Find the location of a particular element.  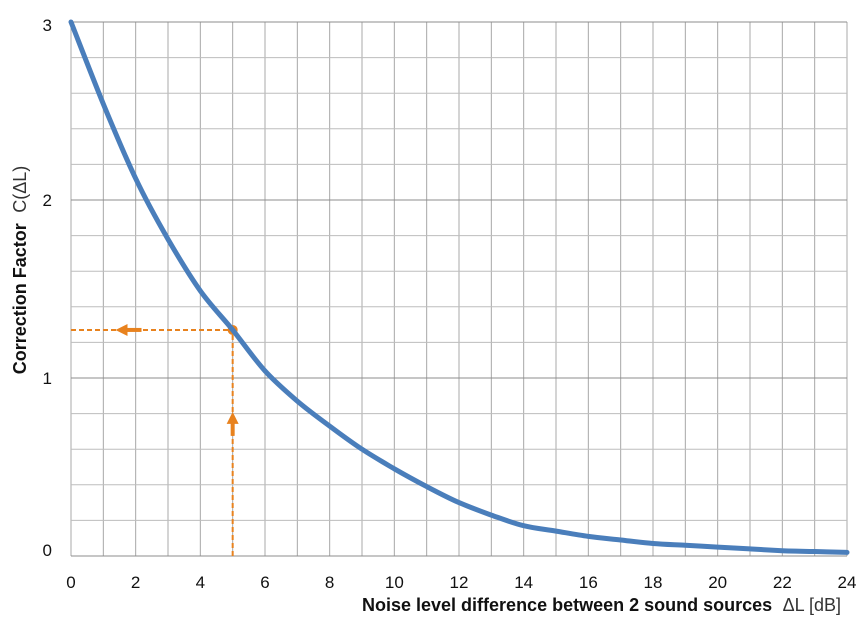

left-arrow-head is located at coordinates (121, 329).